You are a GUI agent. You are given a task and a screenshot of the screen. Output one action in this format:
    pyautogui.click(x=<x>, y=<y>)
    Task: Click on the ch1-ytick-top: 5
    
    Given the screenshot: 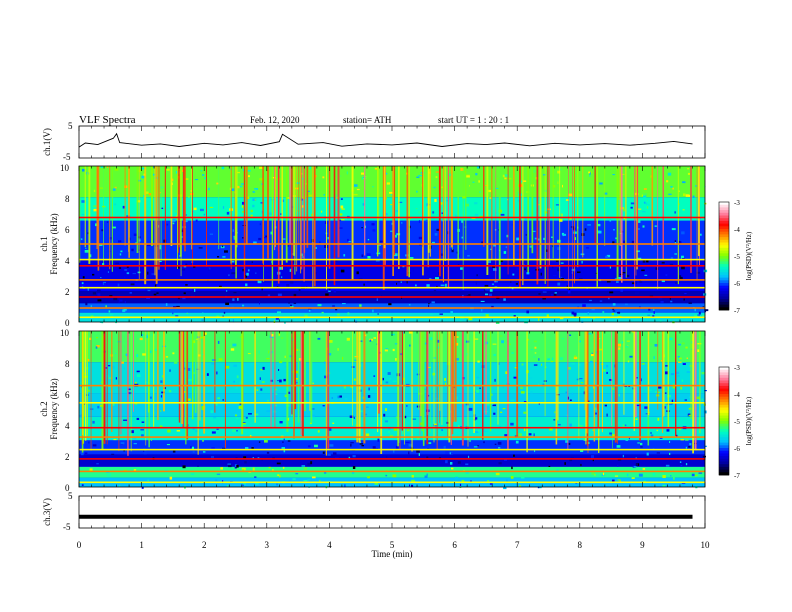 What is the action you would take?
    pyautogui.click(x=70, y=126)
    